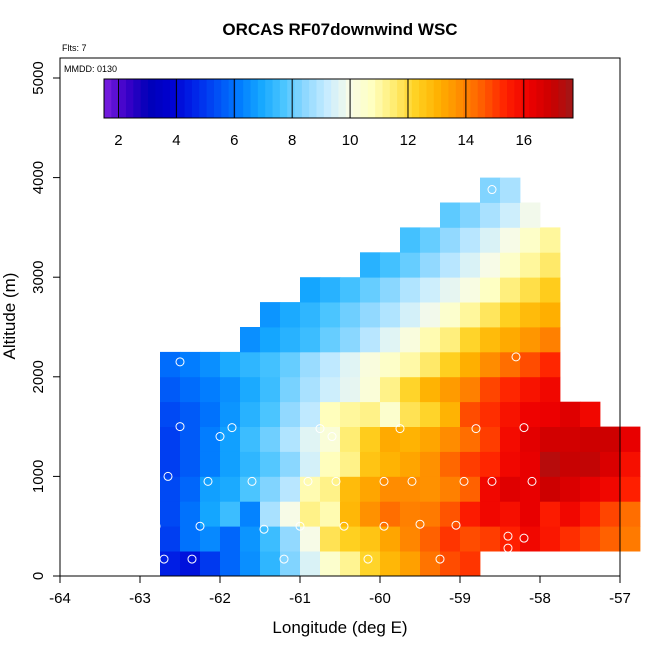 The height and width of the screenshot is (650, 650). What do you see at coordinates (74, 48) in the screenshot?
I see `flight-count-label: Flts: 7` at bounding box center [74, 48].